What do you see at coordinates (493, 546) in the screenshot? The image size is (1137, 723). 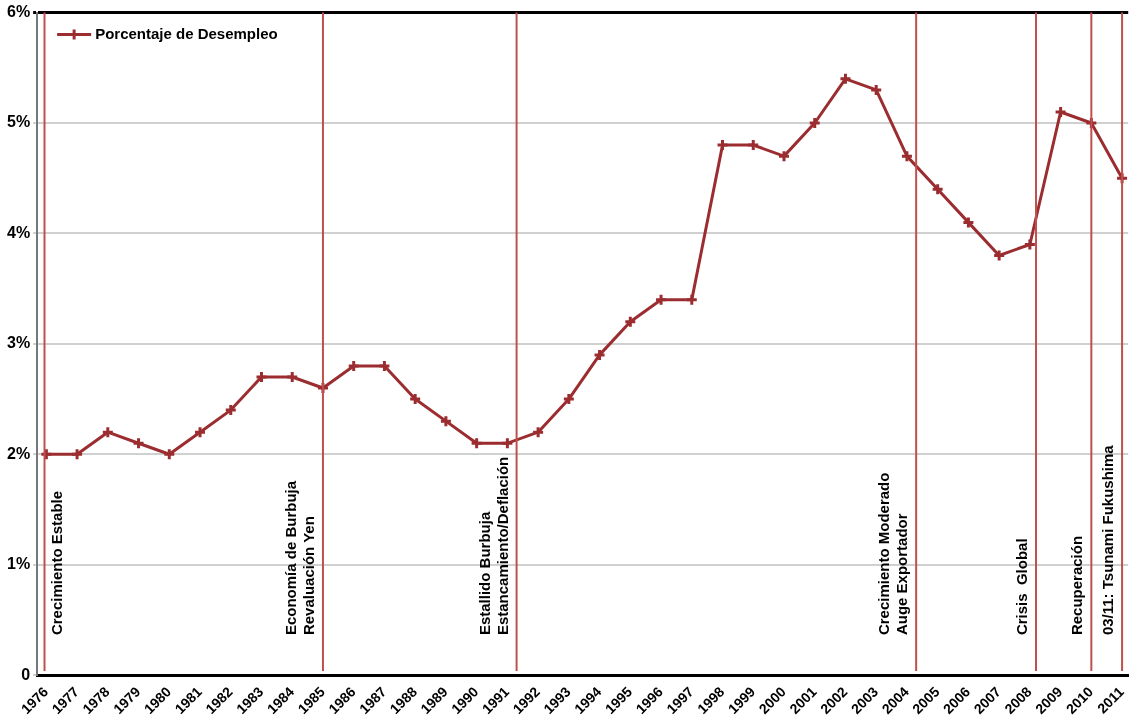 I see `ref-line-label: Estallido Burbuja Estancamiento/Deflación` at bounding box center [493, 546].